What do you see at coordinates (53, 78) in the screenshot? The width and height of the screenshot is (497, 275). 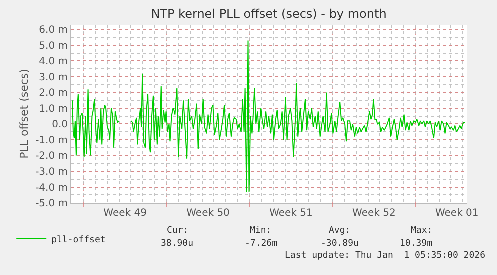 I see `y-tick-label: 3.0 m` at bounding box center [53, 78].